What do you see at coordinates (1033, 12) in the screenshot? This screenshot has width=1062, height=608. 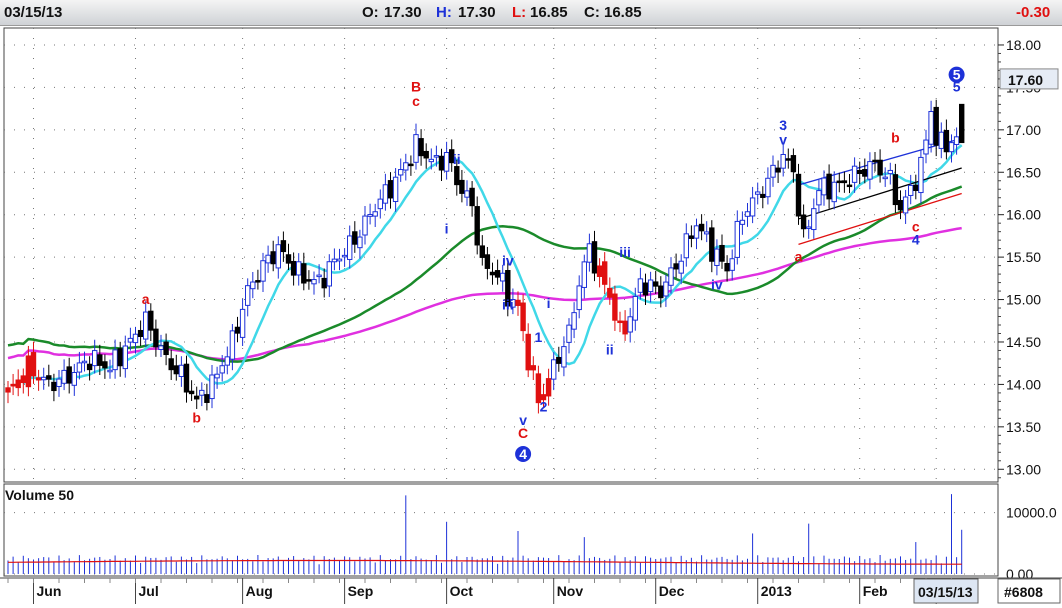 I see `change-value: -0.30` at bounding box center [1033, 12].